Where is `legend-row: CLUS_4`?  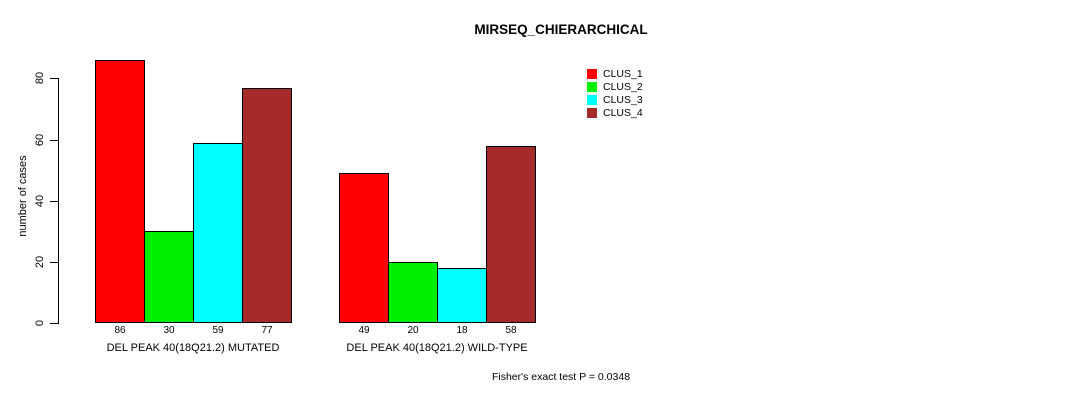
legend-row: CLUS_4 is located at coordinates (615, 112).